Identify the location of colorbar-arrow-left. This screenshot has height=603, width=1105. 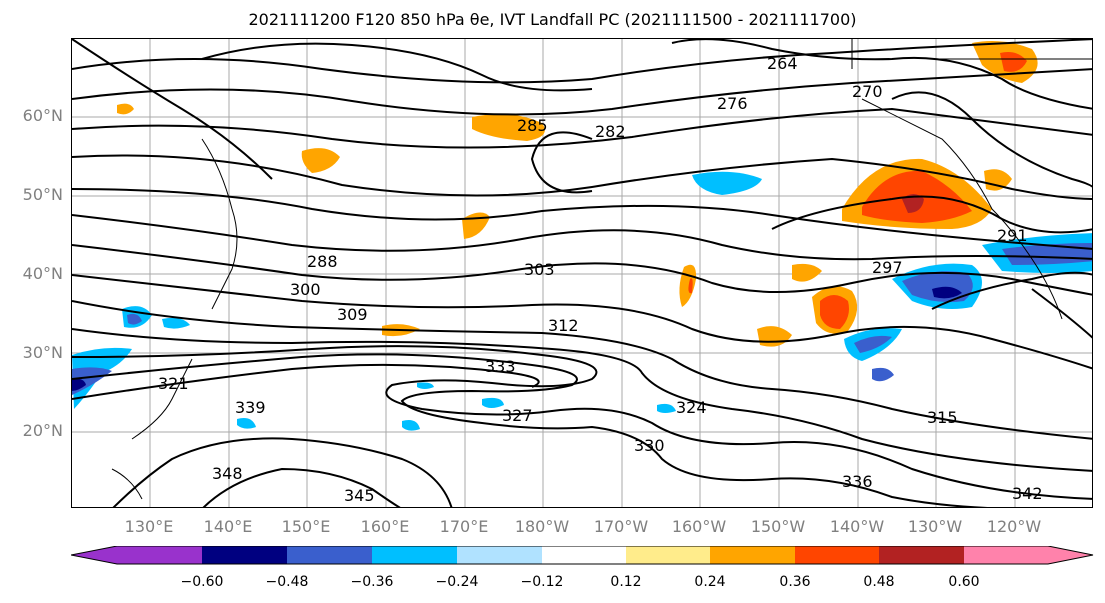
(136, 555).